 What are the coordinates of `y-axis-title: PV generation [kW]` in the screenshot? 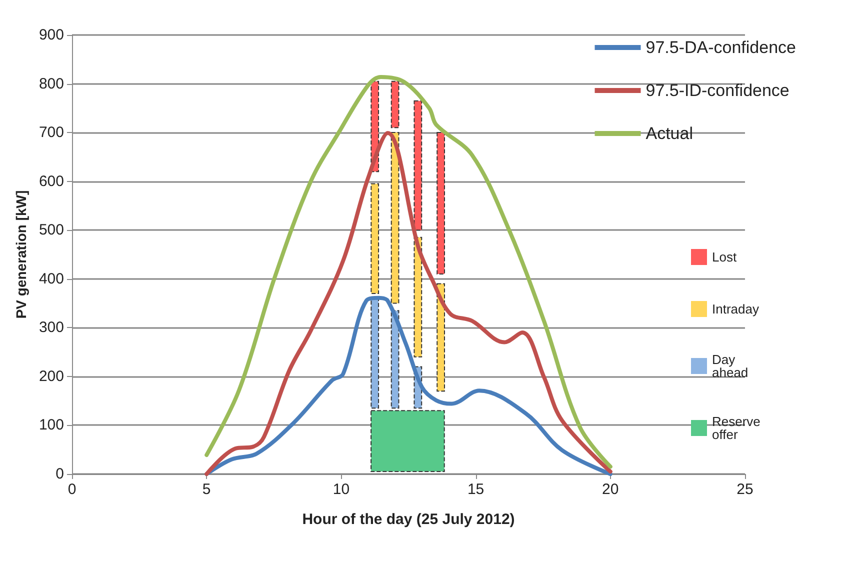 It's located at (21, 254).